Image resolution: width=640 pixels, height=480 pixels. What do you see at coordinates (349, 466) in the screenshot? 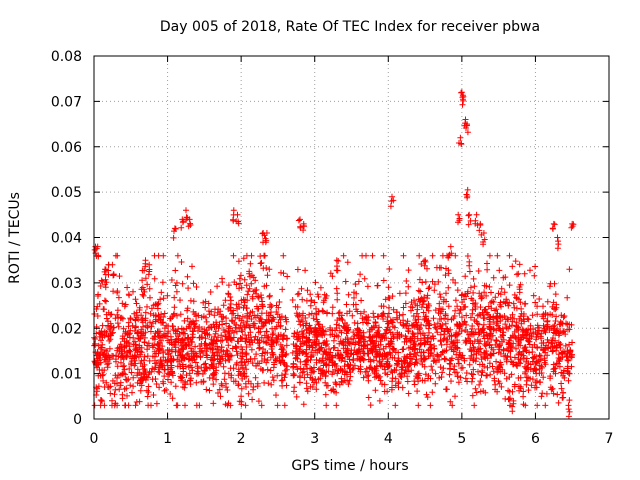
I see `x-axis-title: GPS time / hours` at bounding box center [349, 466].